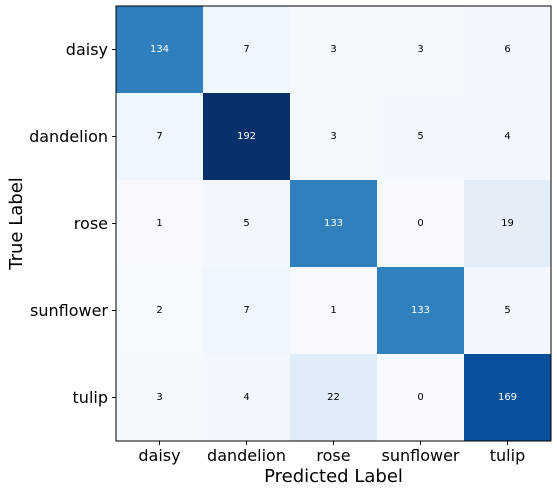  Describe the element at coordinates (68, 136) in the screenshot. I see `y-tick-label: dandelion` at that location.